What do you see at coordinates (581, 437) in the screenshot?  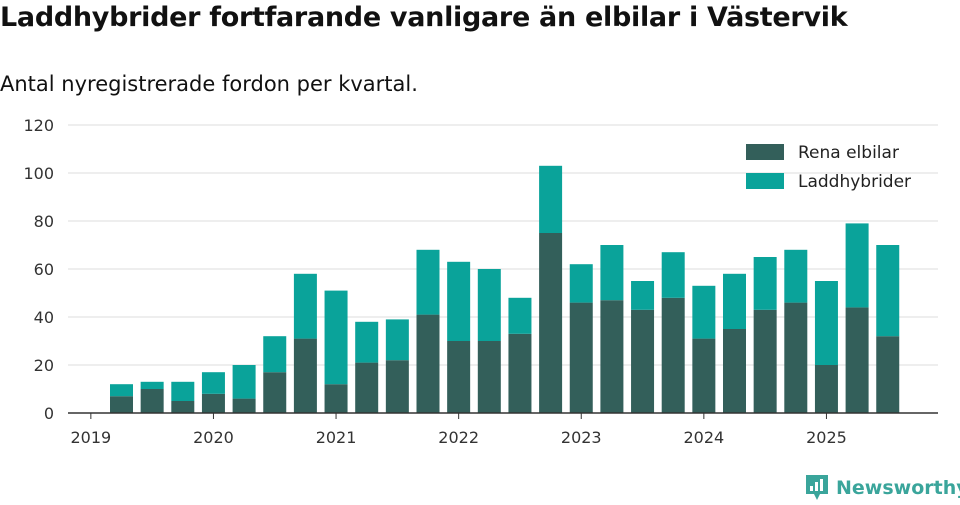 I see `x-tick-label: 2023` at bounding box center [581, 437].